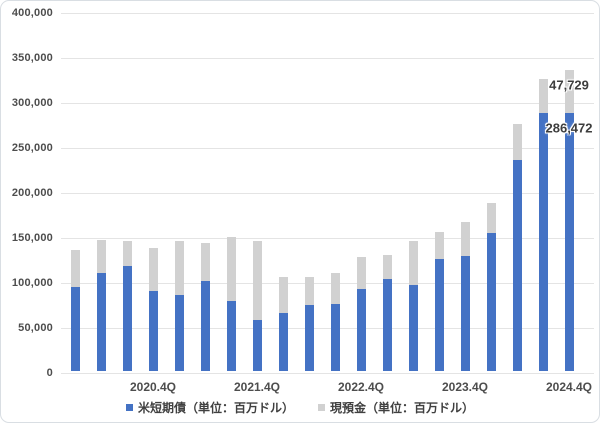 This screenshot has height=423, width=600. I want to click on data-label: 286,472, so click(569, 128).